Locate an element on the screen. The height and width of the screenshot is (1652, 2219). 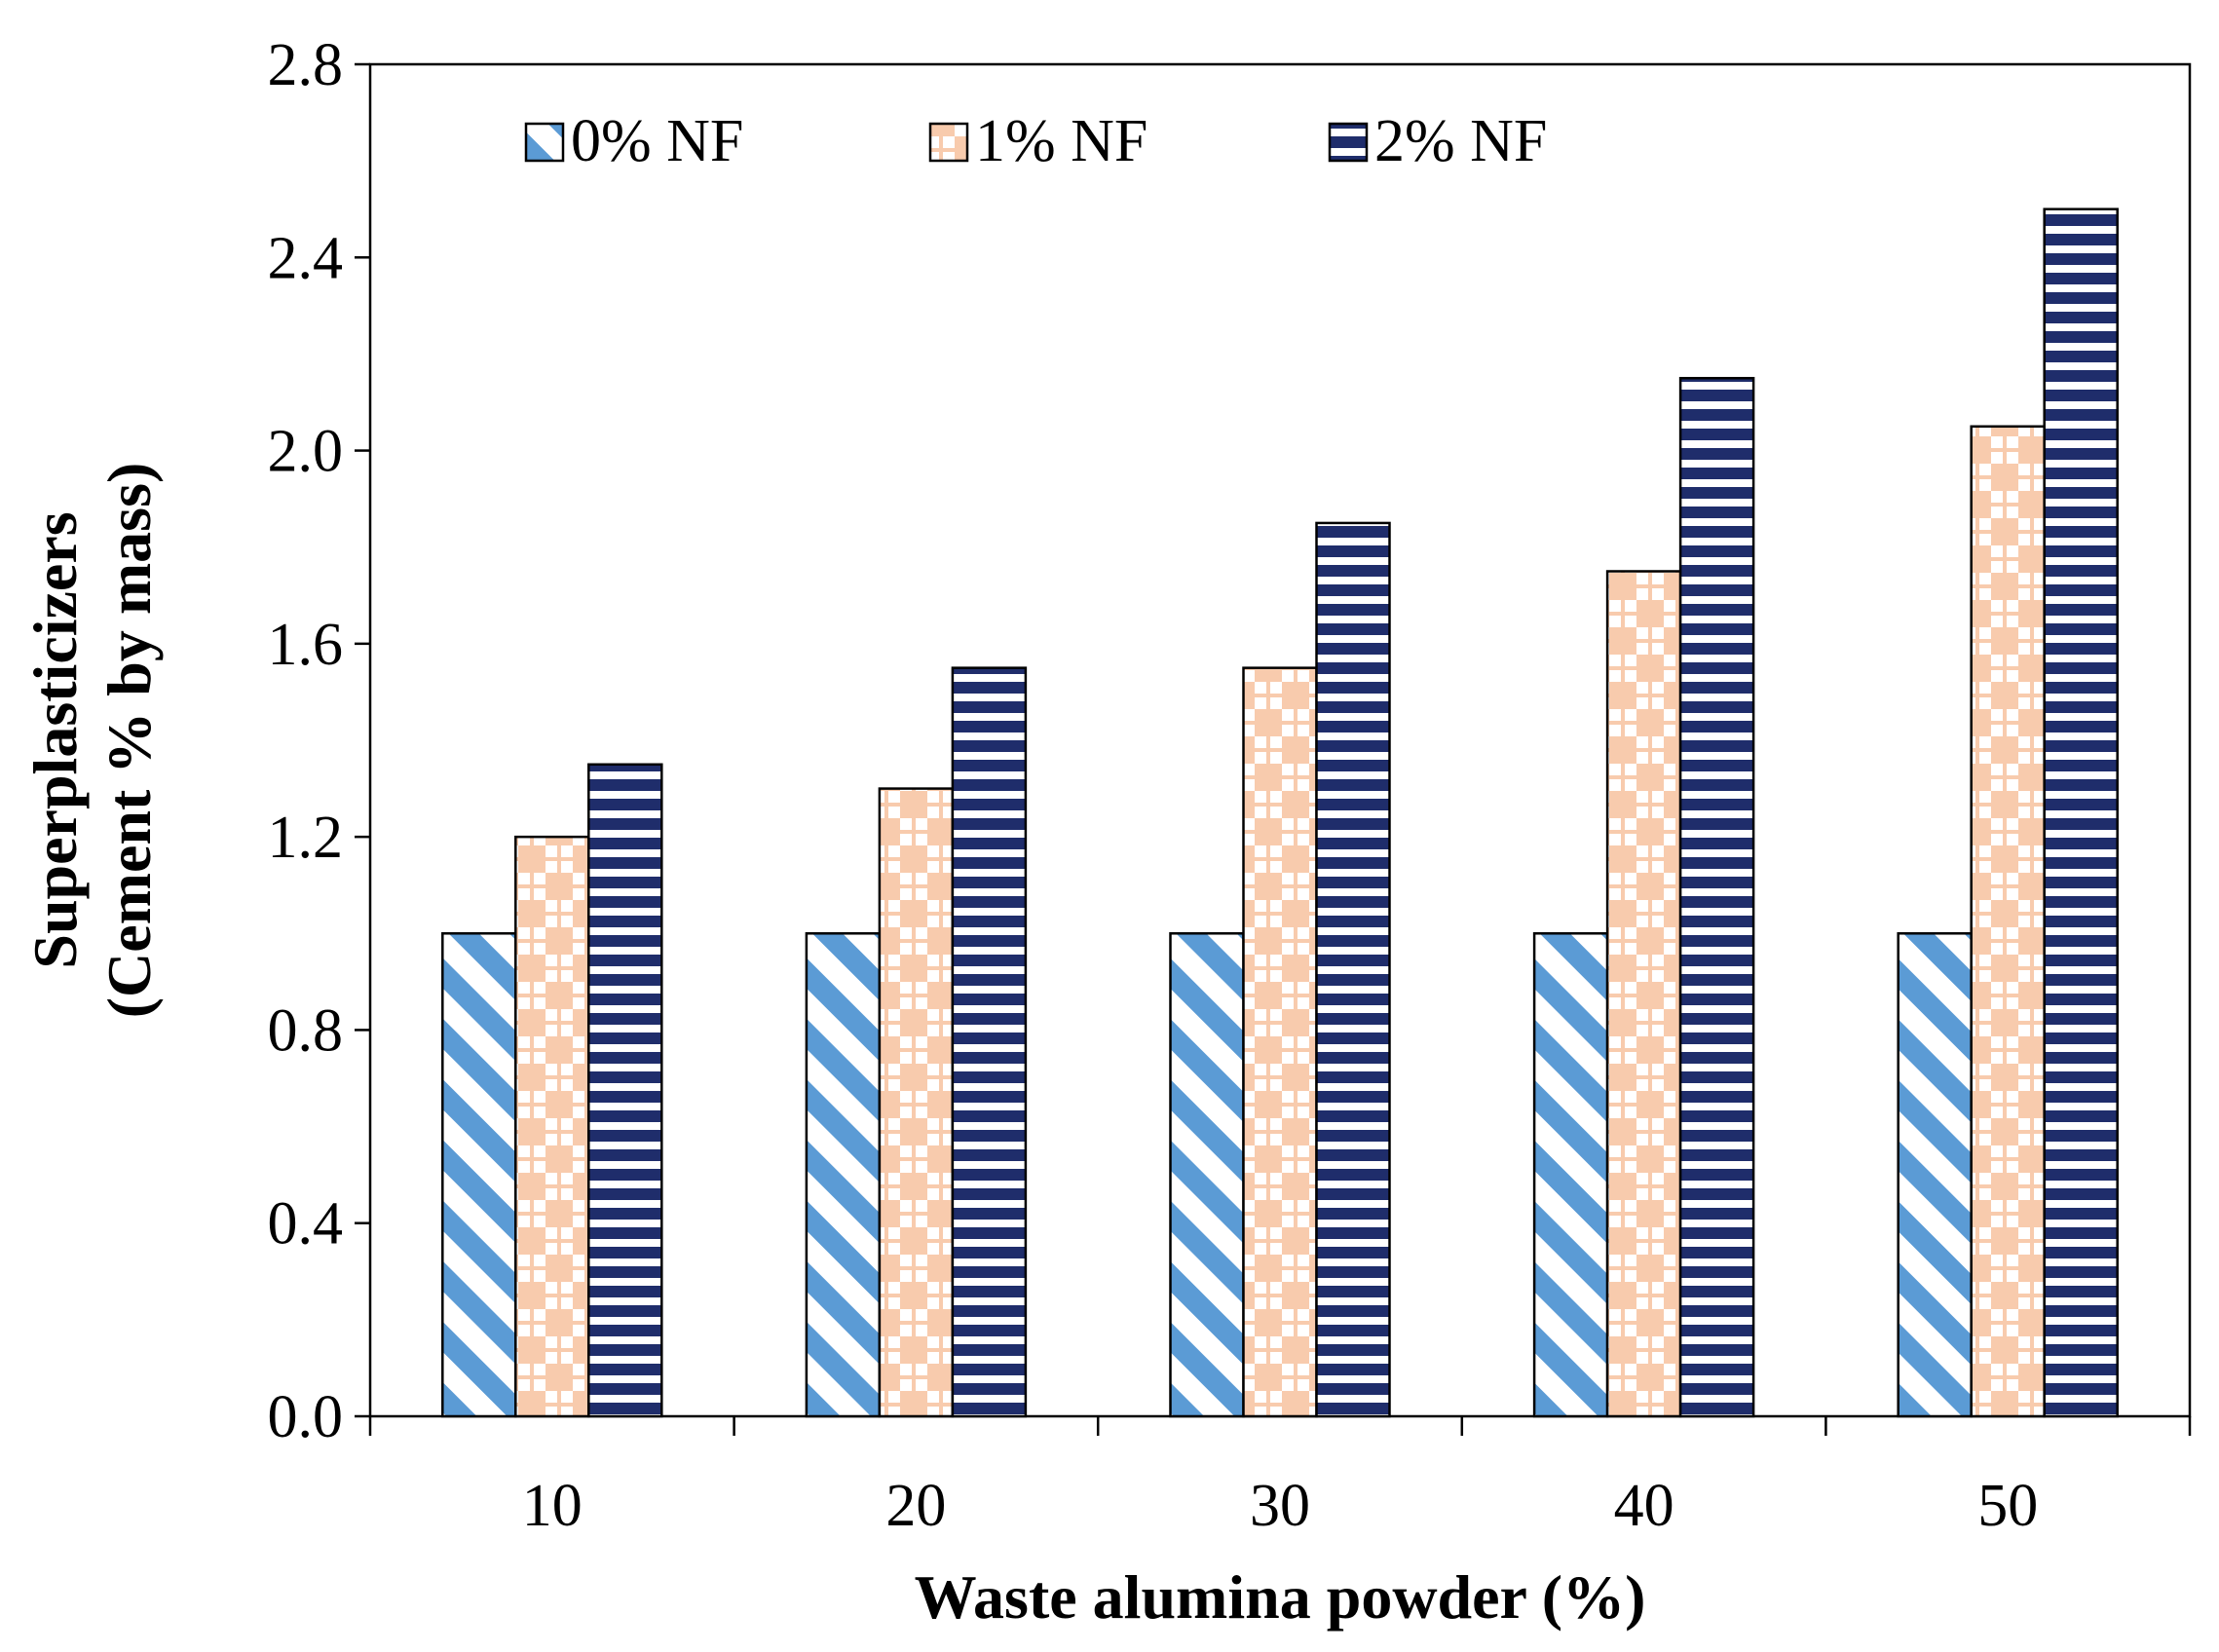
y-tick-label: 1.6 is located at coordinates (306, 645).